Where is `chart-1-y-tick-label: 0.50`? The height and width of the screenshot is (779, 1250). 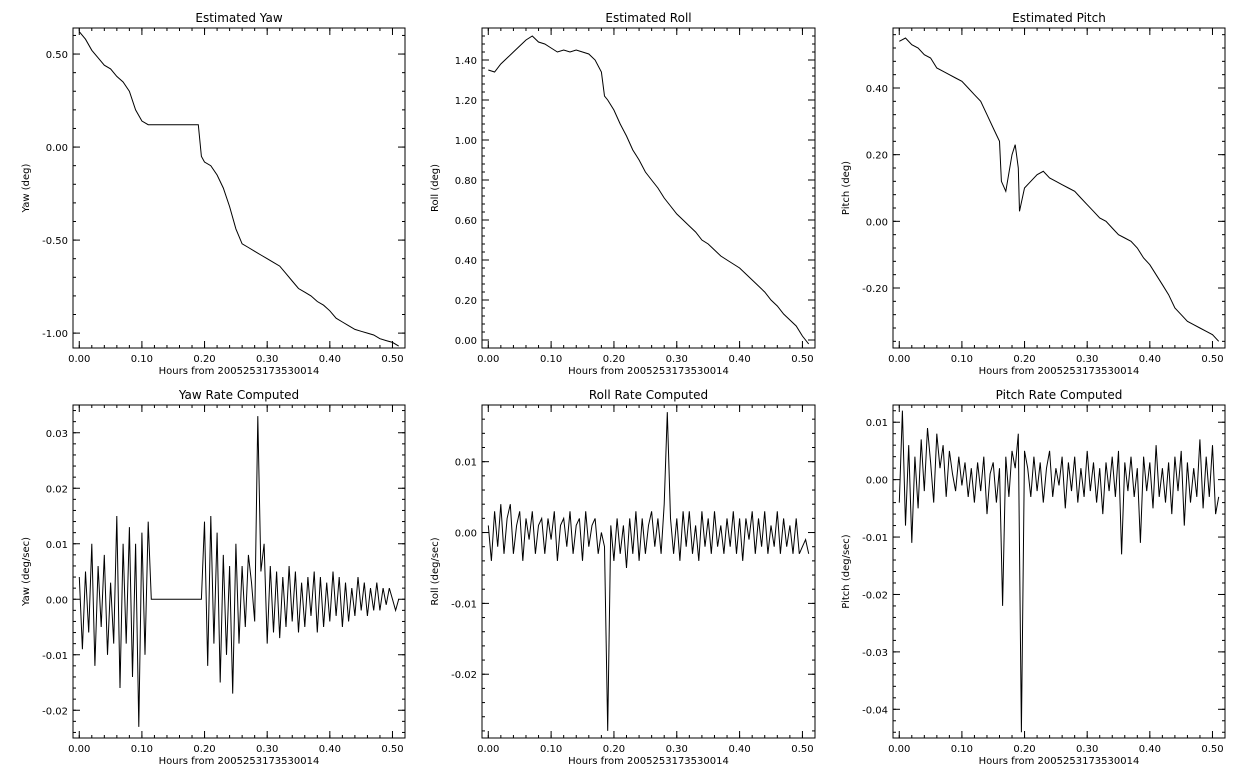 chart-1-y-tick-label: 0.50 is located at coordinates (57, 55).